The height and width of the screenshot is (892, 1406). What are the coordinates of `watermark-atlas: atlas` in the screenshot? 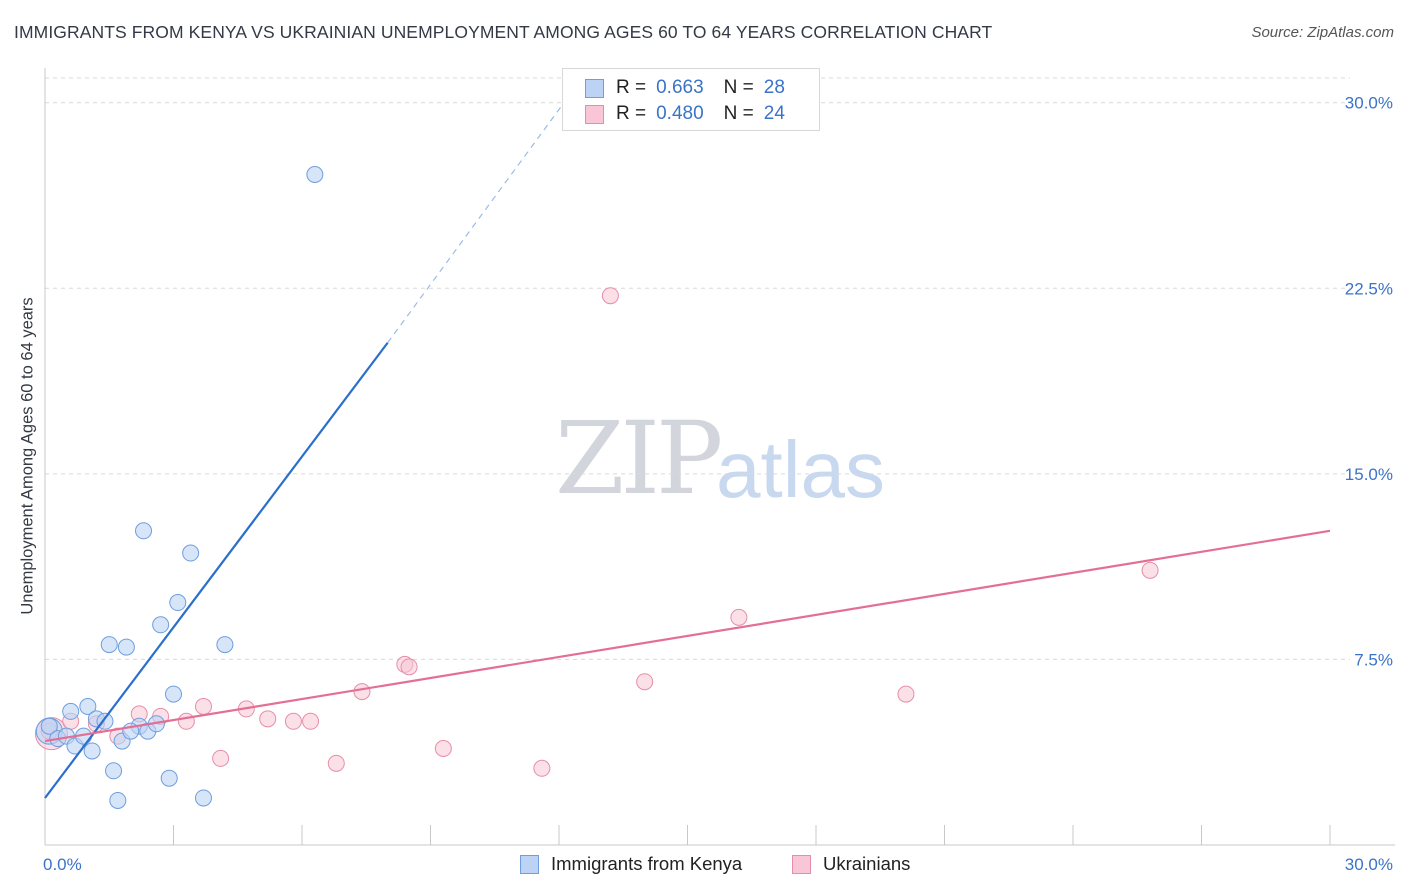 It's located at (800, 469).